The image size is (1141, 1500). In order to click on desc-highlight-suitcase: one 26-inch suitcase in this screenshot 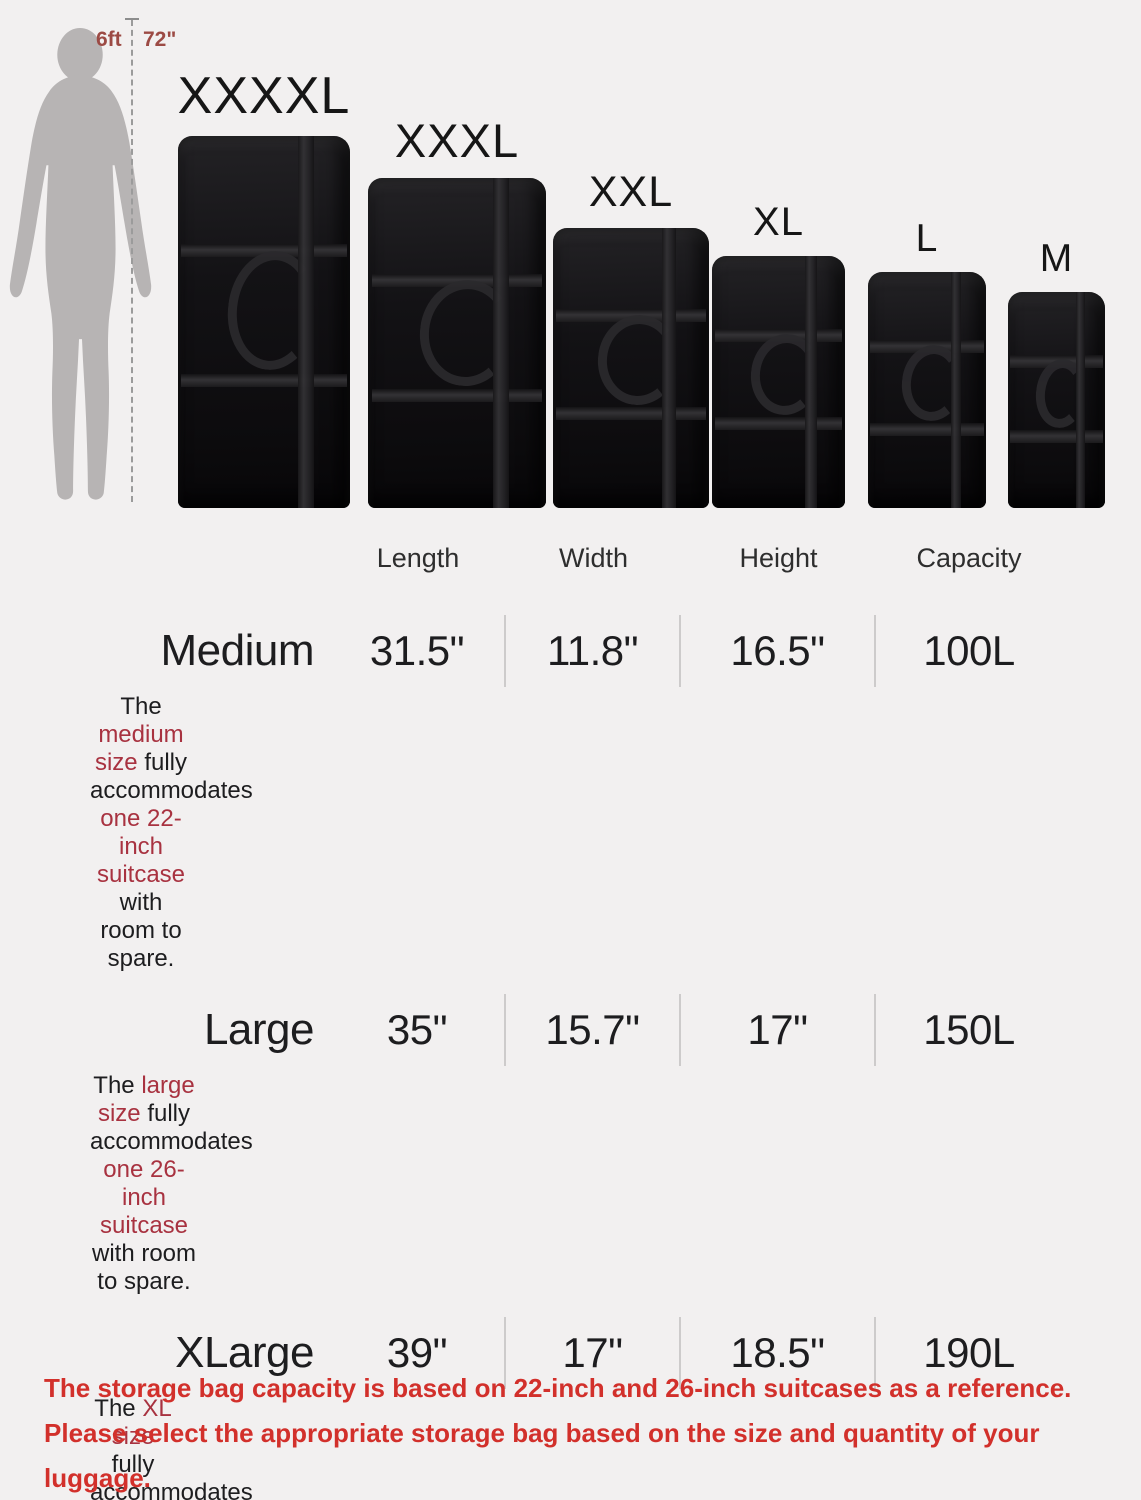, I will do `click(144, 1197)`.